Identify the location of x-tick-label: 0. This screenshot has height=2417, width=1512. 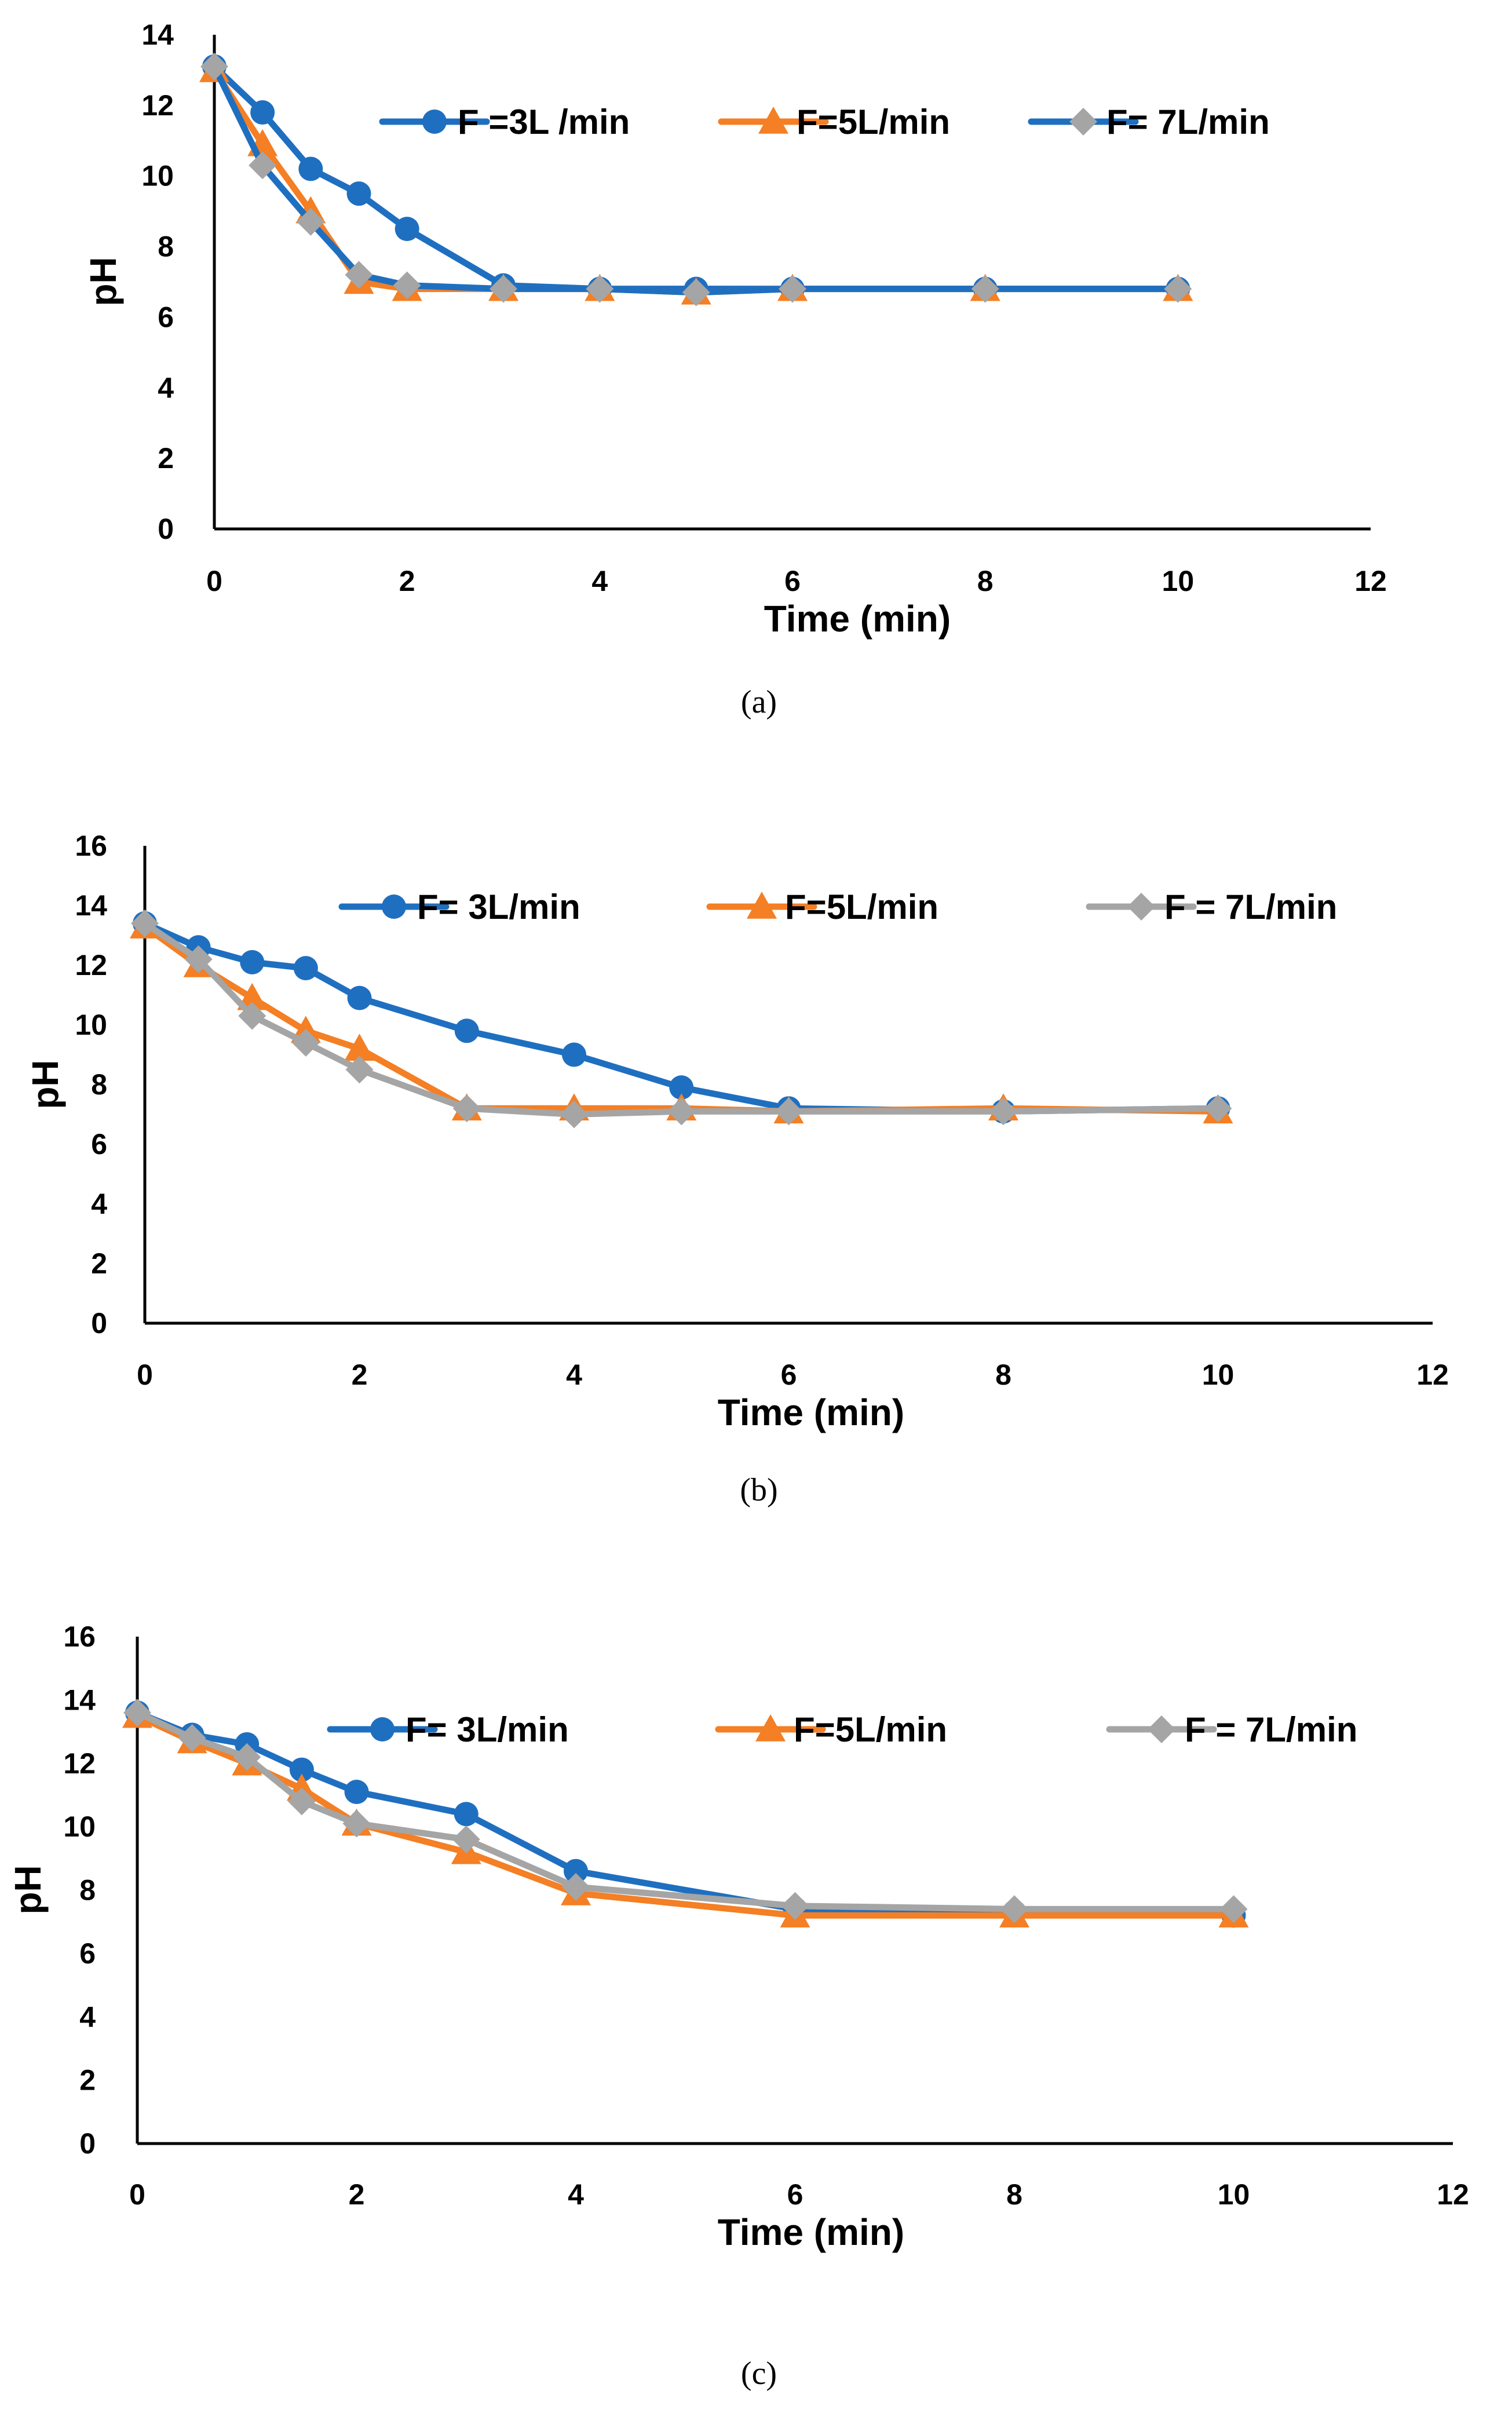
(137, 2194).